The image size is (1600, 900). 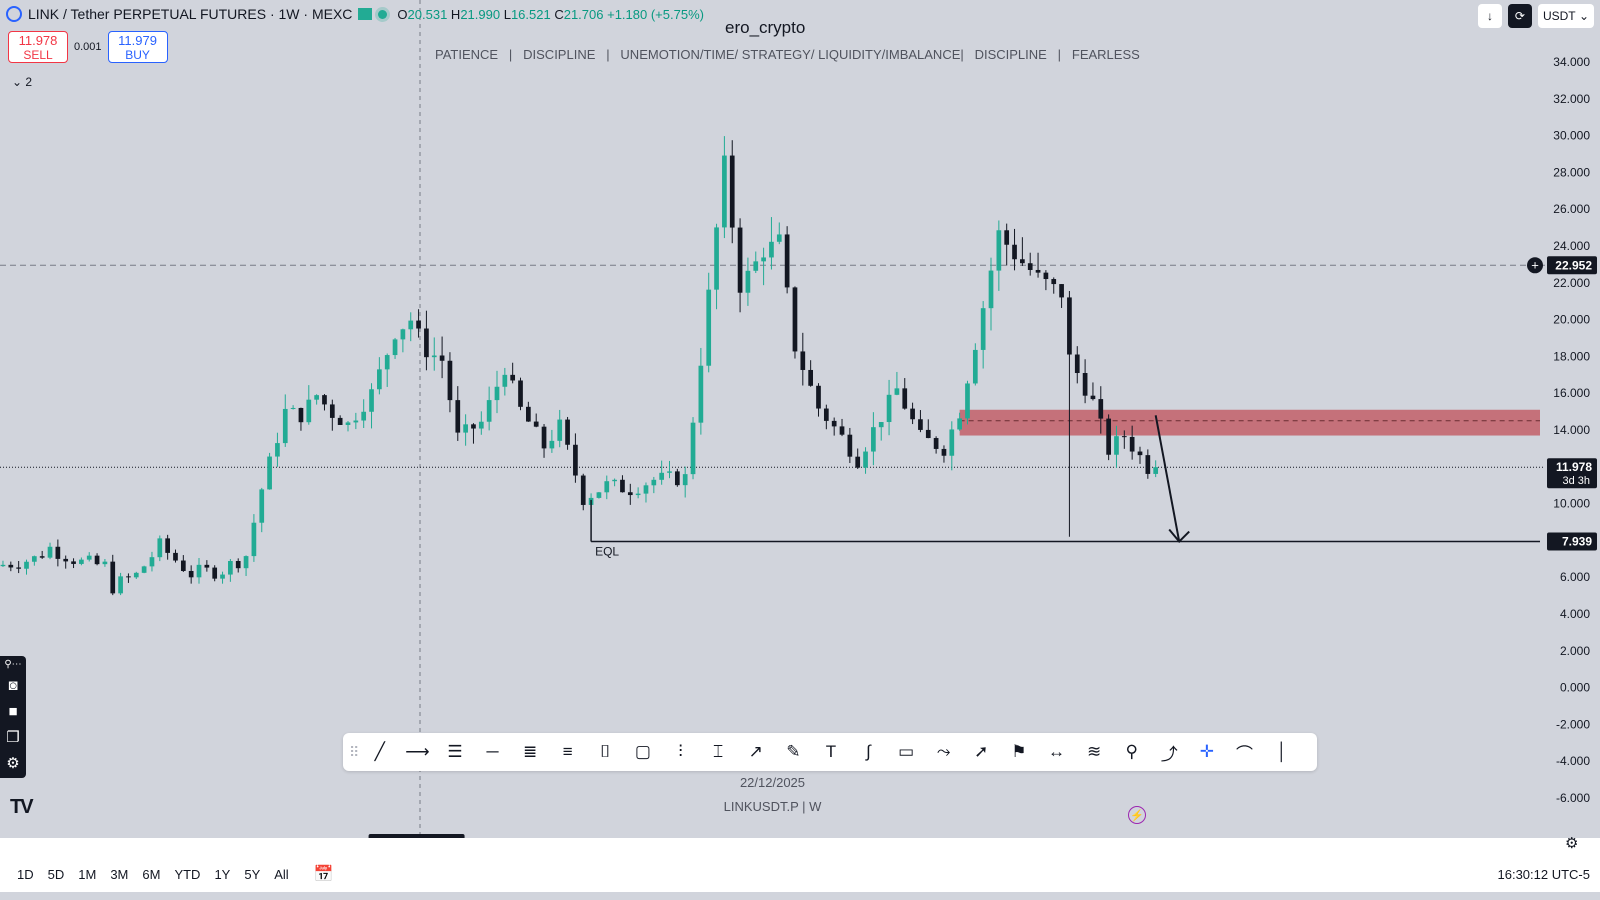 What do you see at coordinates (492, 751) in the screenshot?
I see `horizontal-line-icon: ─` at bounding box center [492, 751].